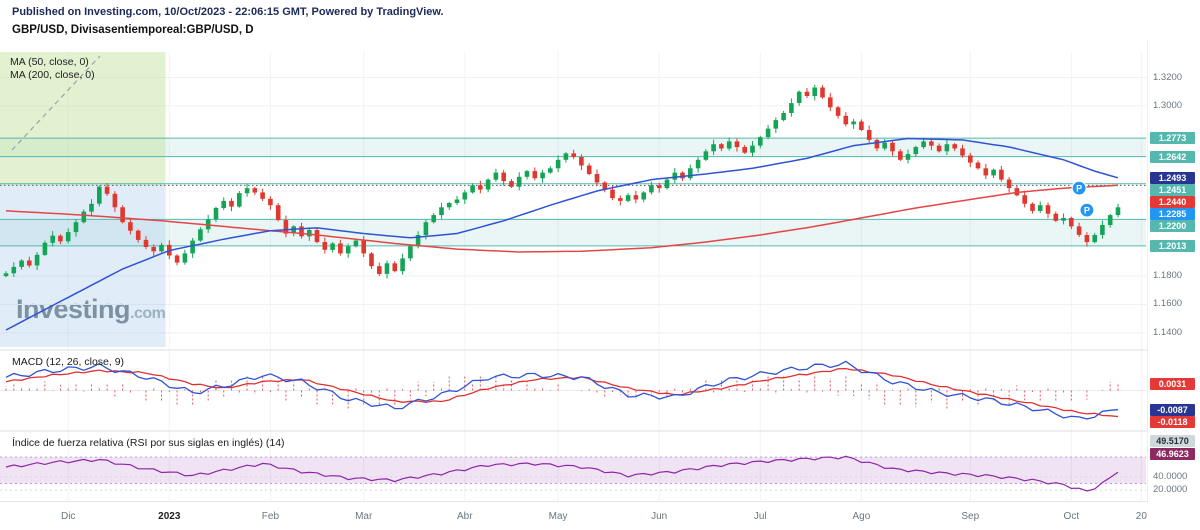 The image size is (1200, 530). What do you see at coordinates (1172, 409) in the screenshot?
I see `axis-badge-navy: -0.0087` at bounding box center [1172, 409].